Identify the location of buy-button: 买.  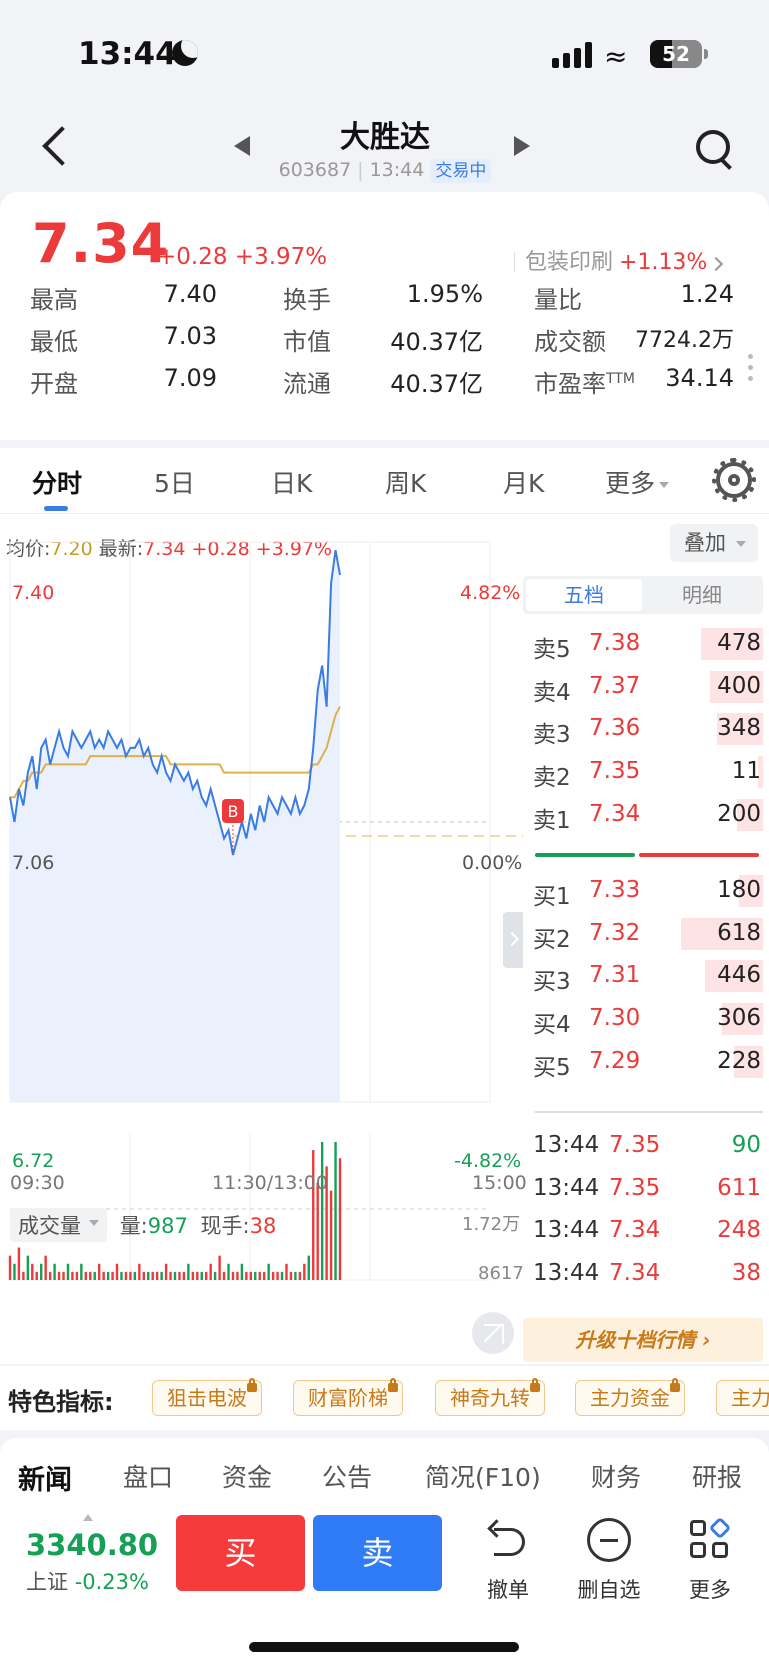
(240, 1553).